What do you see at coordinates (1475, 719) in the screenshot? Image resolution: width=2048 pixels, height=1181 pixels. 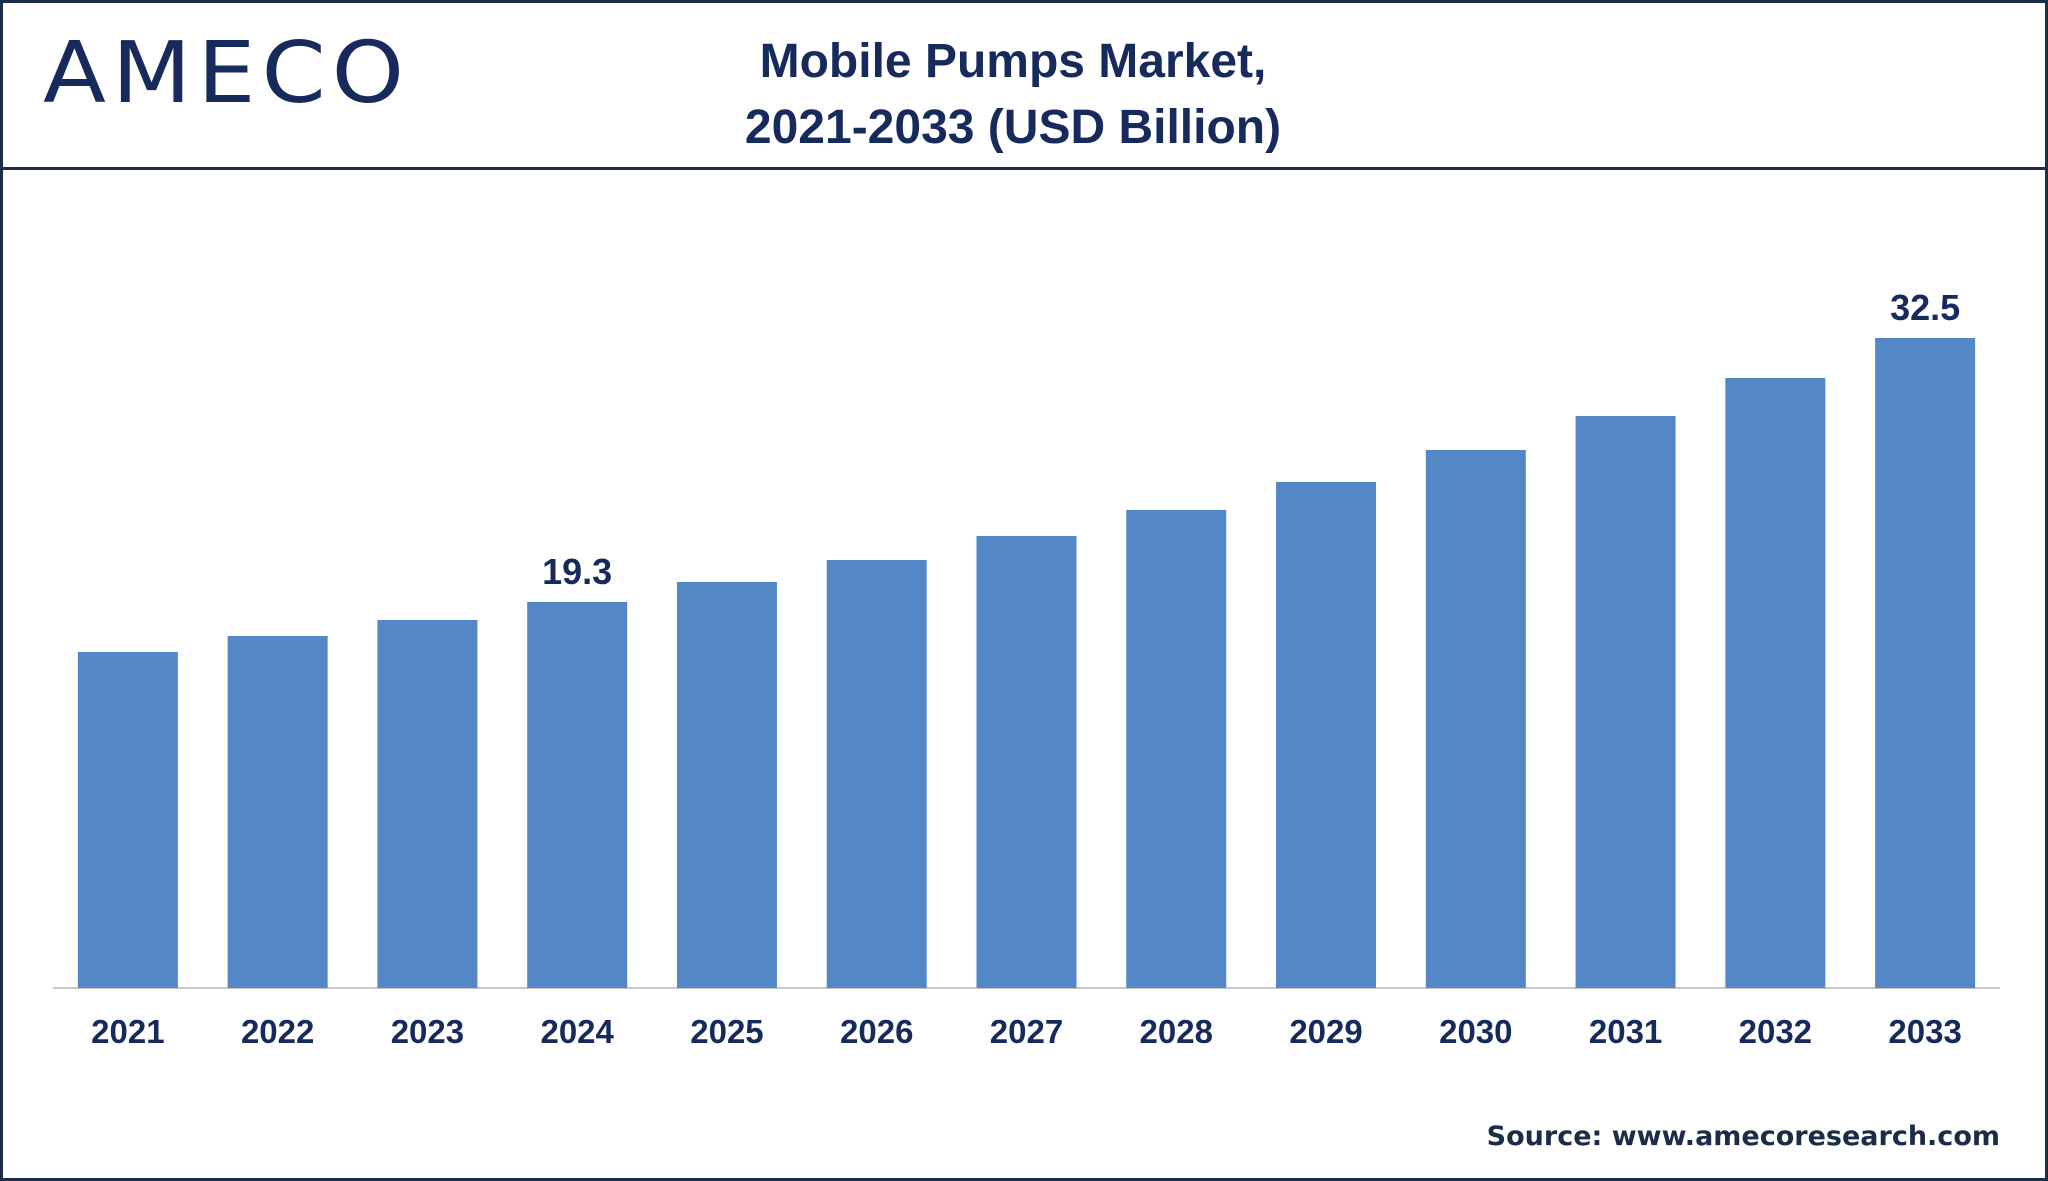 I see `bar-2030` at bounding box center [1475, 719].